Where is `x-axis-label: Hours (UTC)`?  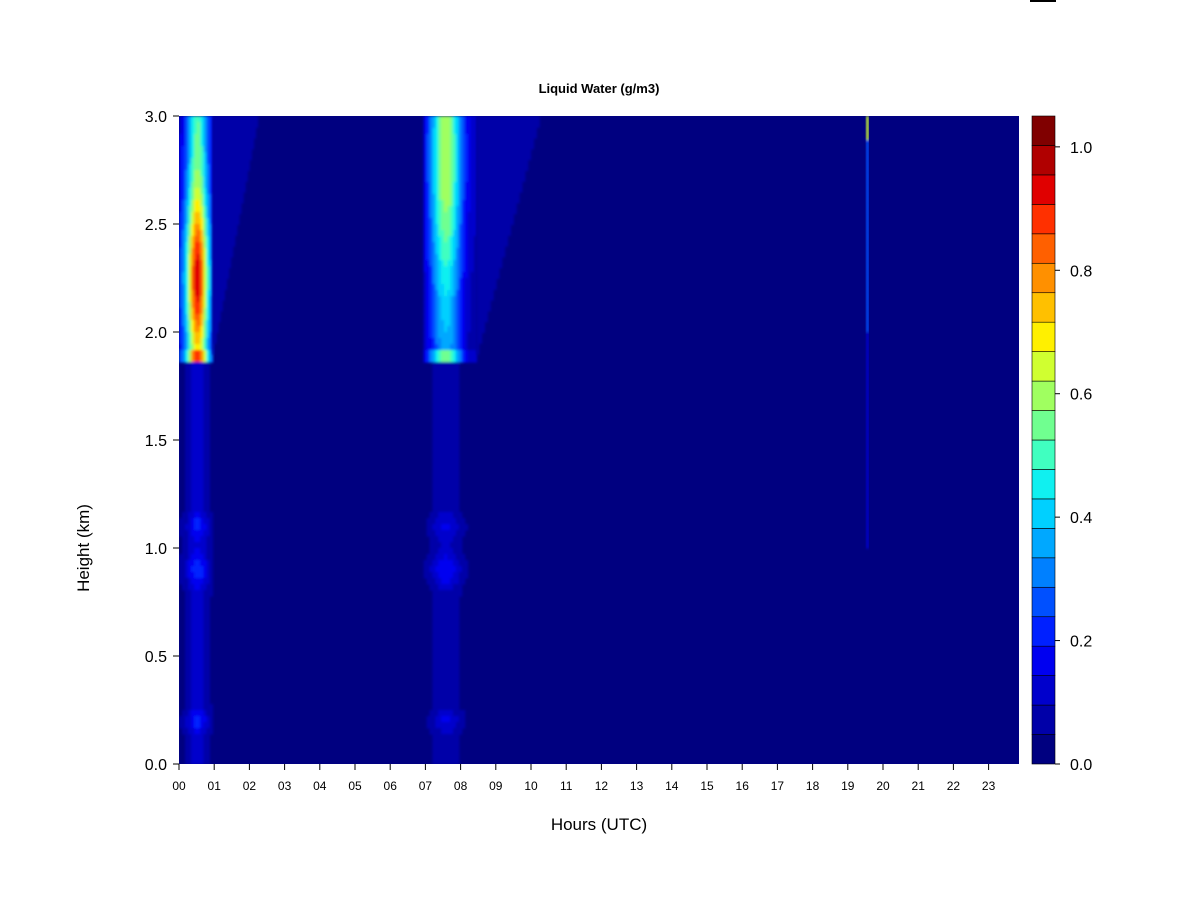
x-axis-label: Hours (UTC) is located at coordinates (599, 824).